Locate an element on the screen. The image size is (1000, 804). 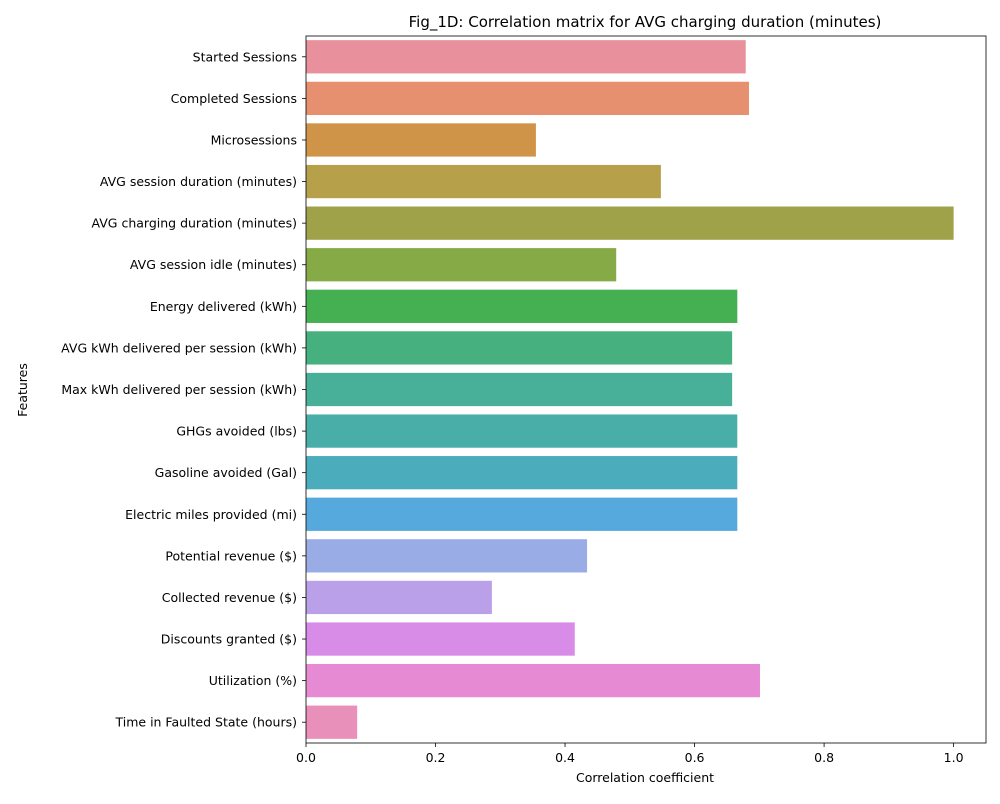
y-tick-label: AVG session idle (minutes) is located at coordinates (213, 264).